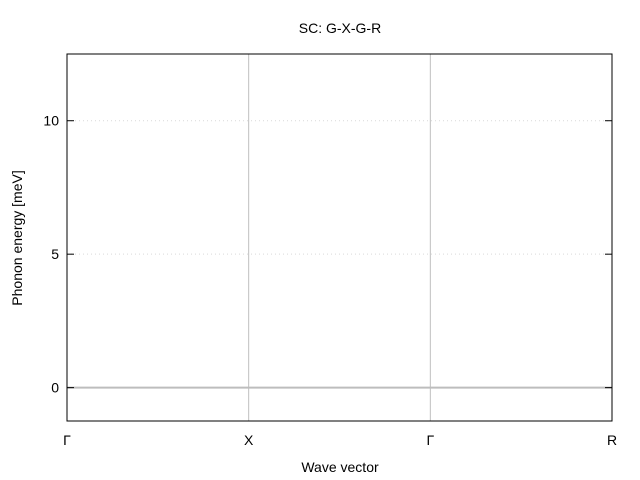 The width and height of the screenshot is (640, 480). What do you see at coordinates (249, 440) in the screenshot?
I see `x-tick-label: X` at bounding box center [249, 440].